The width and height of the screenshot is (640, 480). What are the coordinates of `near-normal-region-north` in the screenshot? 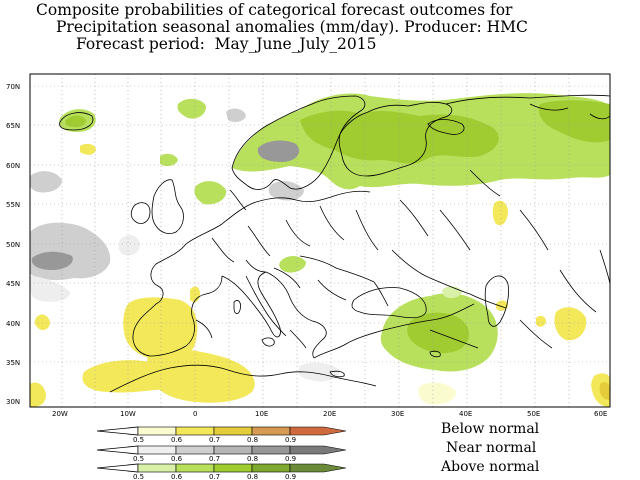 It's located at (236, 115).